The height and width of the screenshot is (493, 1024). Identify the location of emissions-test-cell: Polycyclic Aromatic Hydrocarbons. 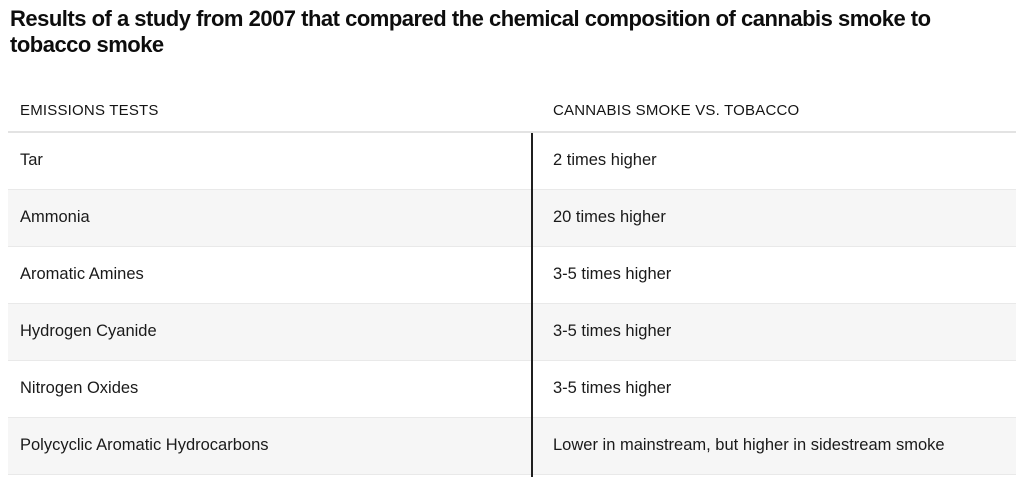
(144, 445).